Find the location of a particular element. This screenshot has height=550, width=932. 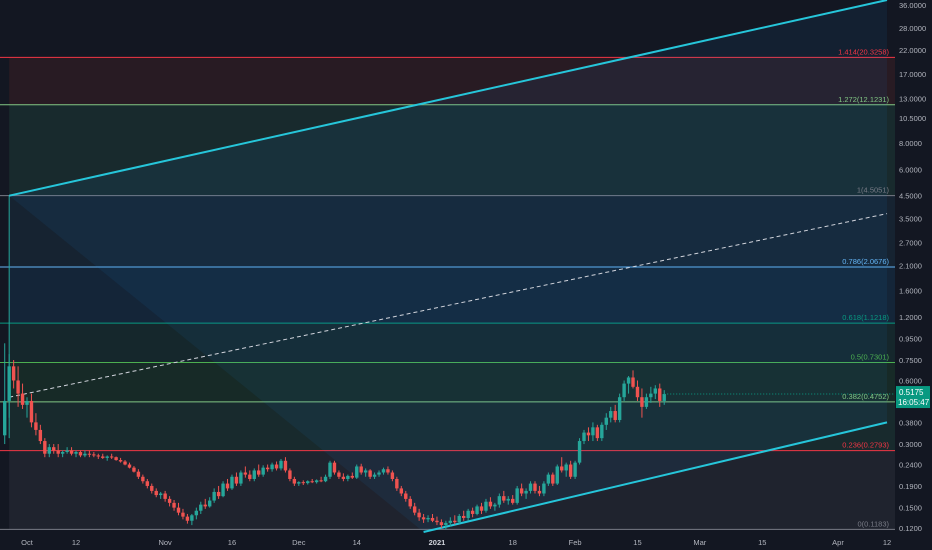

price-tick-label: 0.9500 is located at coordinates (910, 338).